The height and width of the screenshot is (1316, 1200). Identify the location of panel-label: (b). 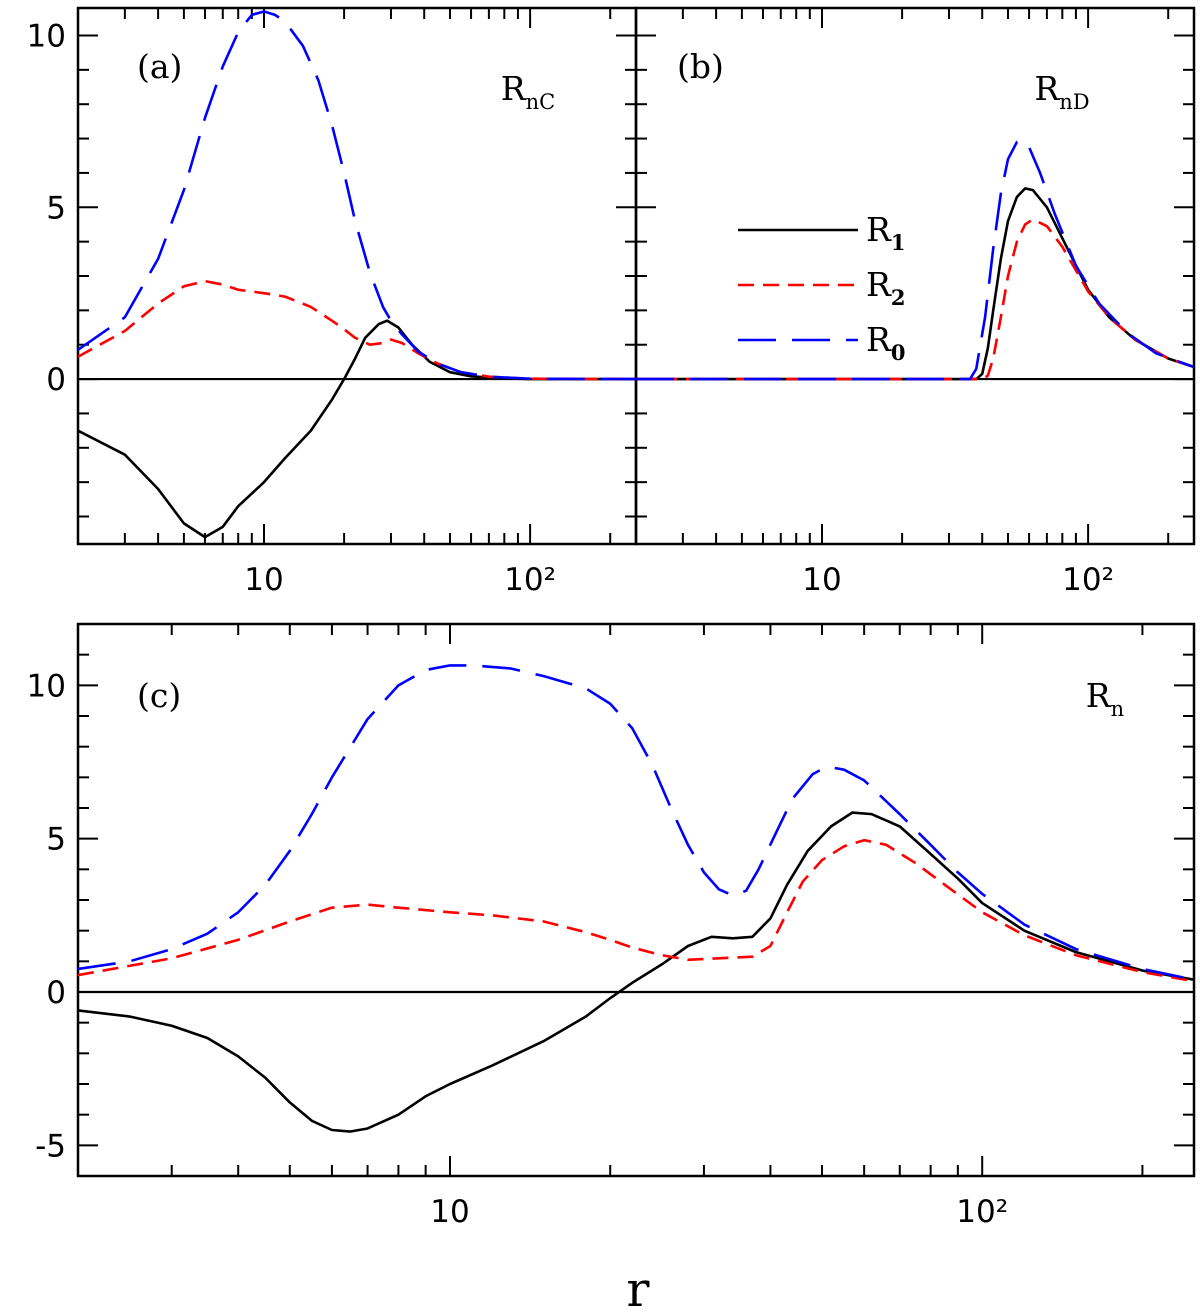
(700, 66).